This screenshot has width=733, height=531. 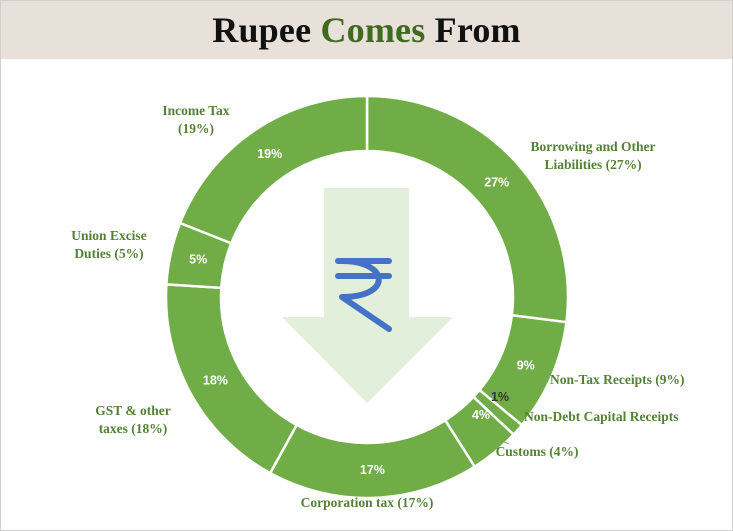 What do you see at coordinates (108, 244) in the screenshot?
I see `outer-label-union-excise-duties: Union Excise Duties (5%)` at bounding box center [108, 244].